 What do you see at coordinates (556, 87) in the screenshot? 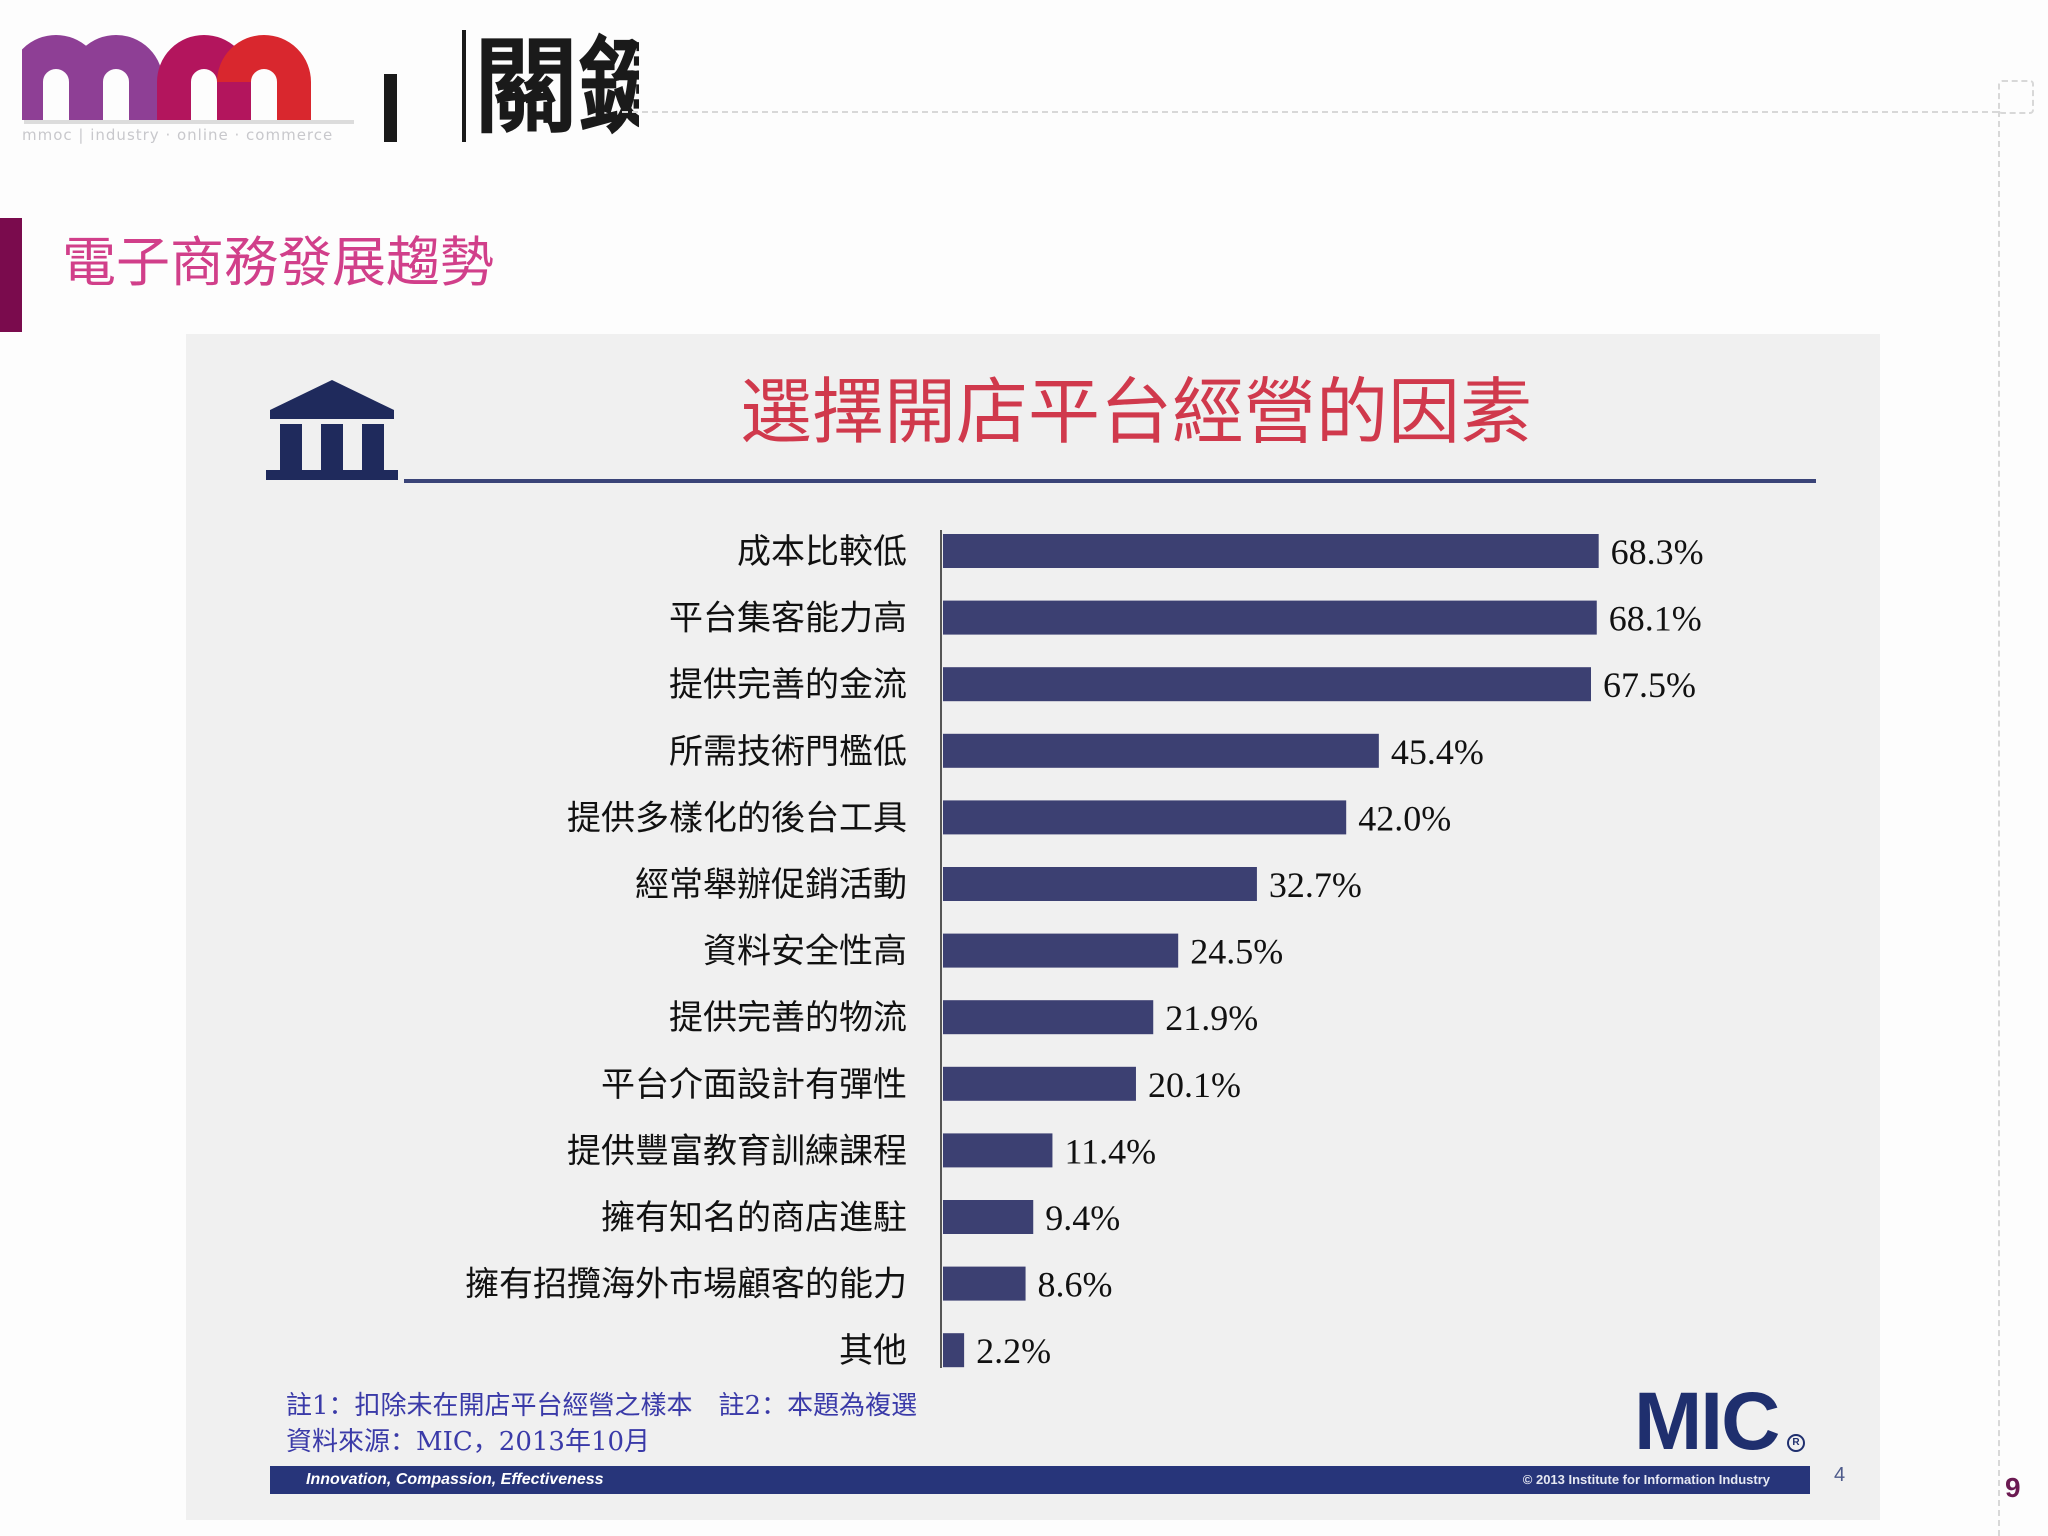
I see `logo-text: 關鍵` at bounding box center [556, 87].